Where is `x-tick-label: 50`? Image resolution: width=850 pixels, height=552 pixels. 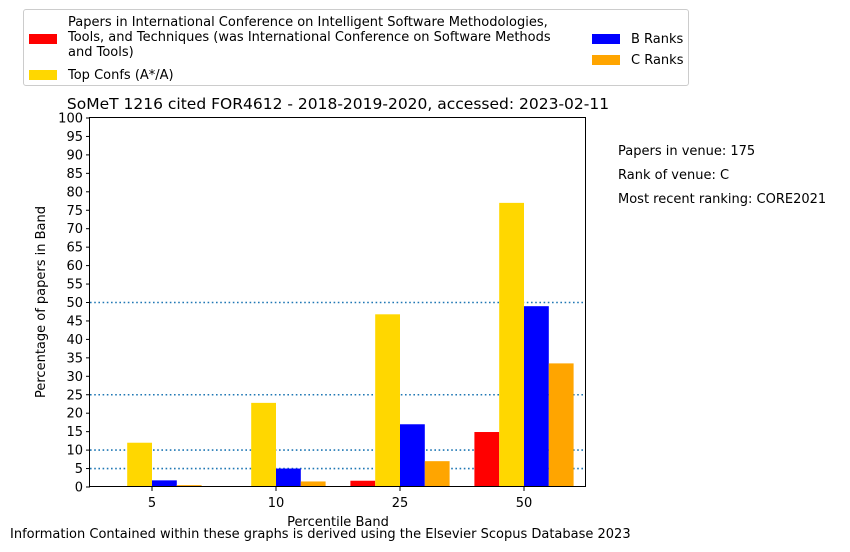
x-tick-label: 50 is located at coordinates (524, 503).